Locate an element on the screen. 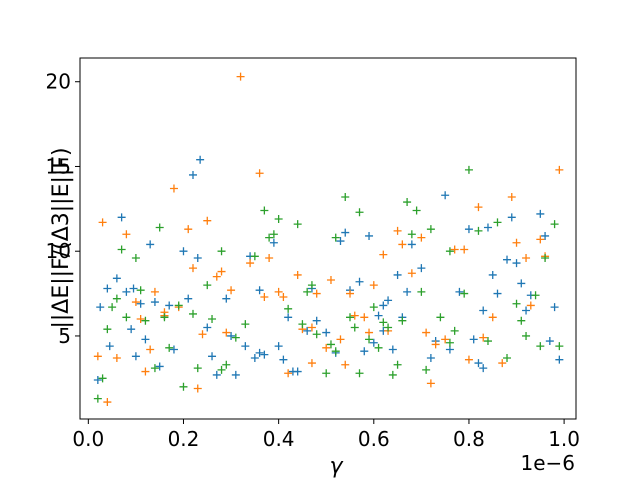  x-tick-label: 0.4 is located at coordinates (279, 439).